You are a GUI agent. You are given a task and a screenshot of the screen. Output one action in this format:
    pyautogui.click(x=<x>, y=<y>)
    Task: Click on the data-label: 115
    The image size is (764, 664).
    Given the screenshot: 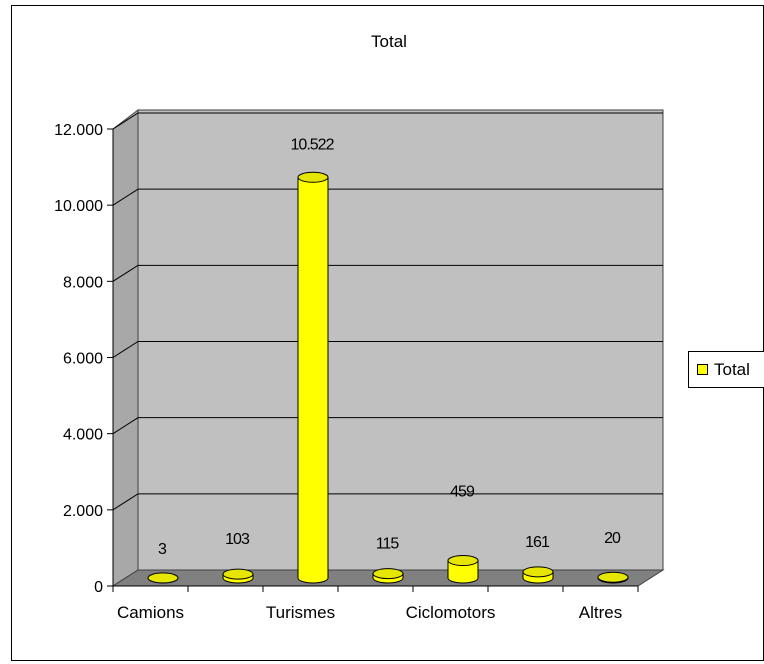 What is the action you would take?
    pyautogui.click(x=388, y=544)
    